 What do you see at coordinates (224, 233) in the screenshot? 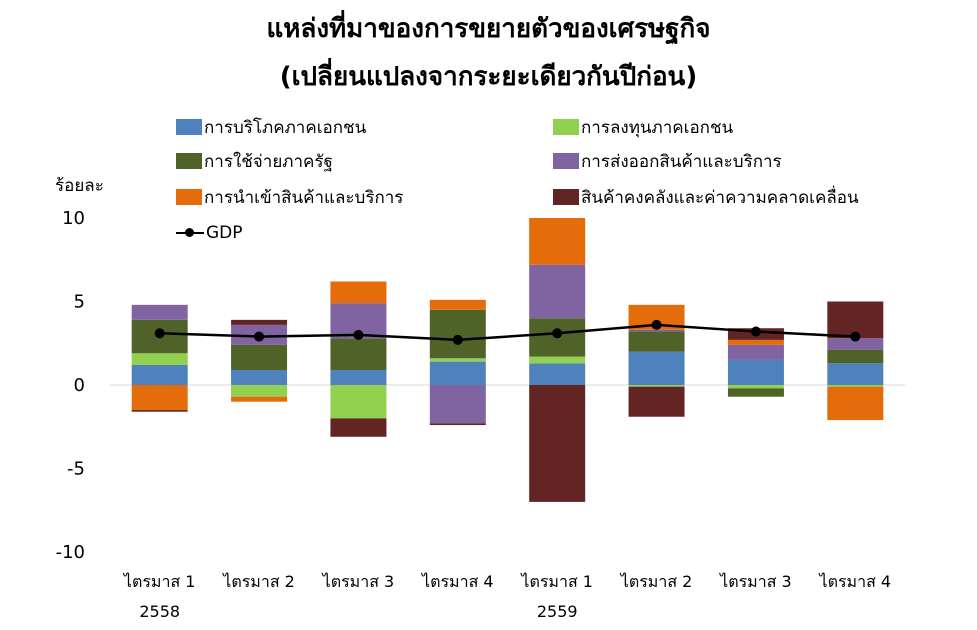
I see `legend-label: GDP` at bounding box center [224, 233].